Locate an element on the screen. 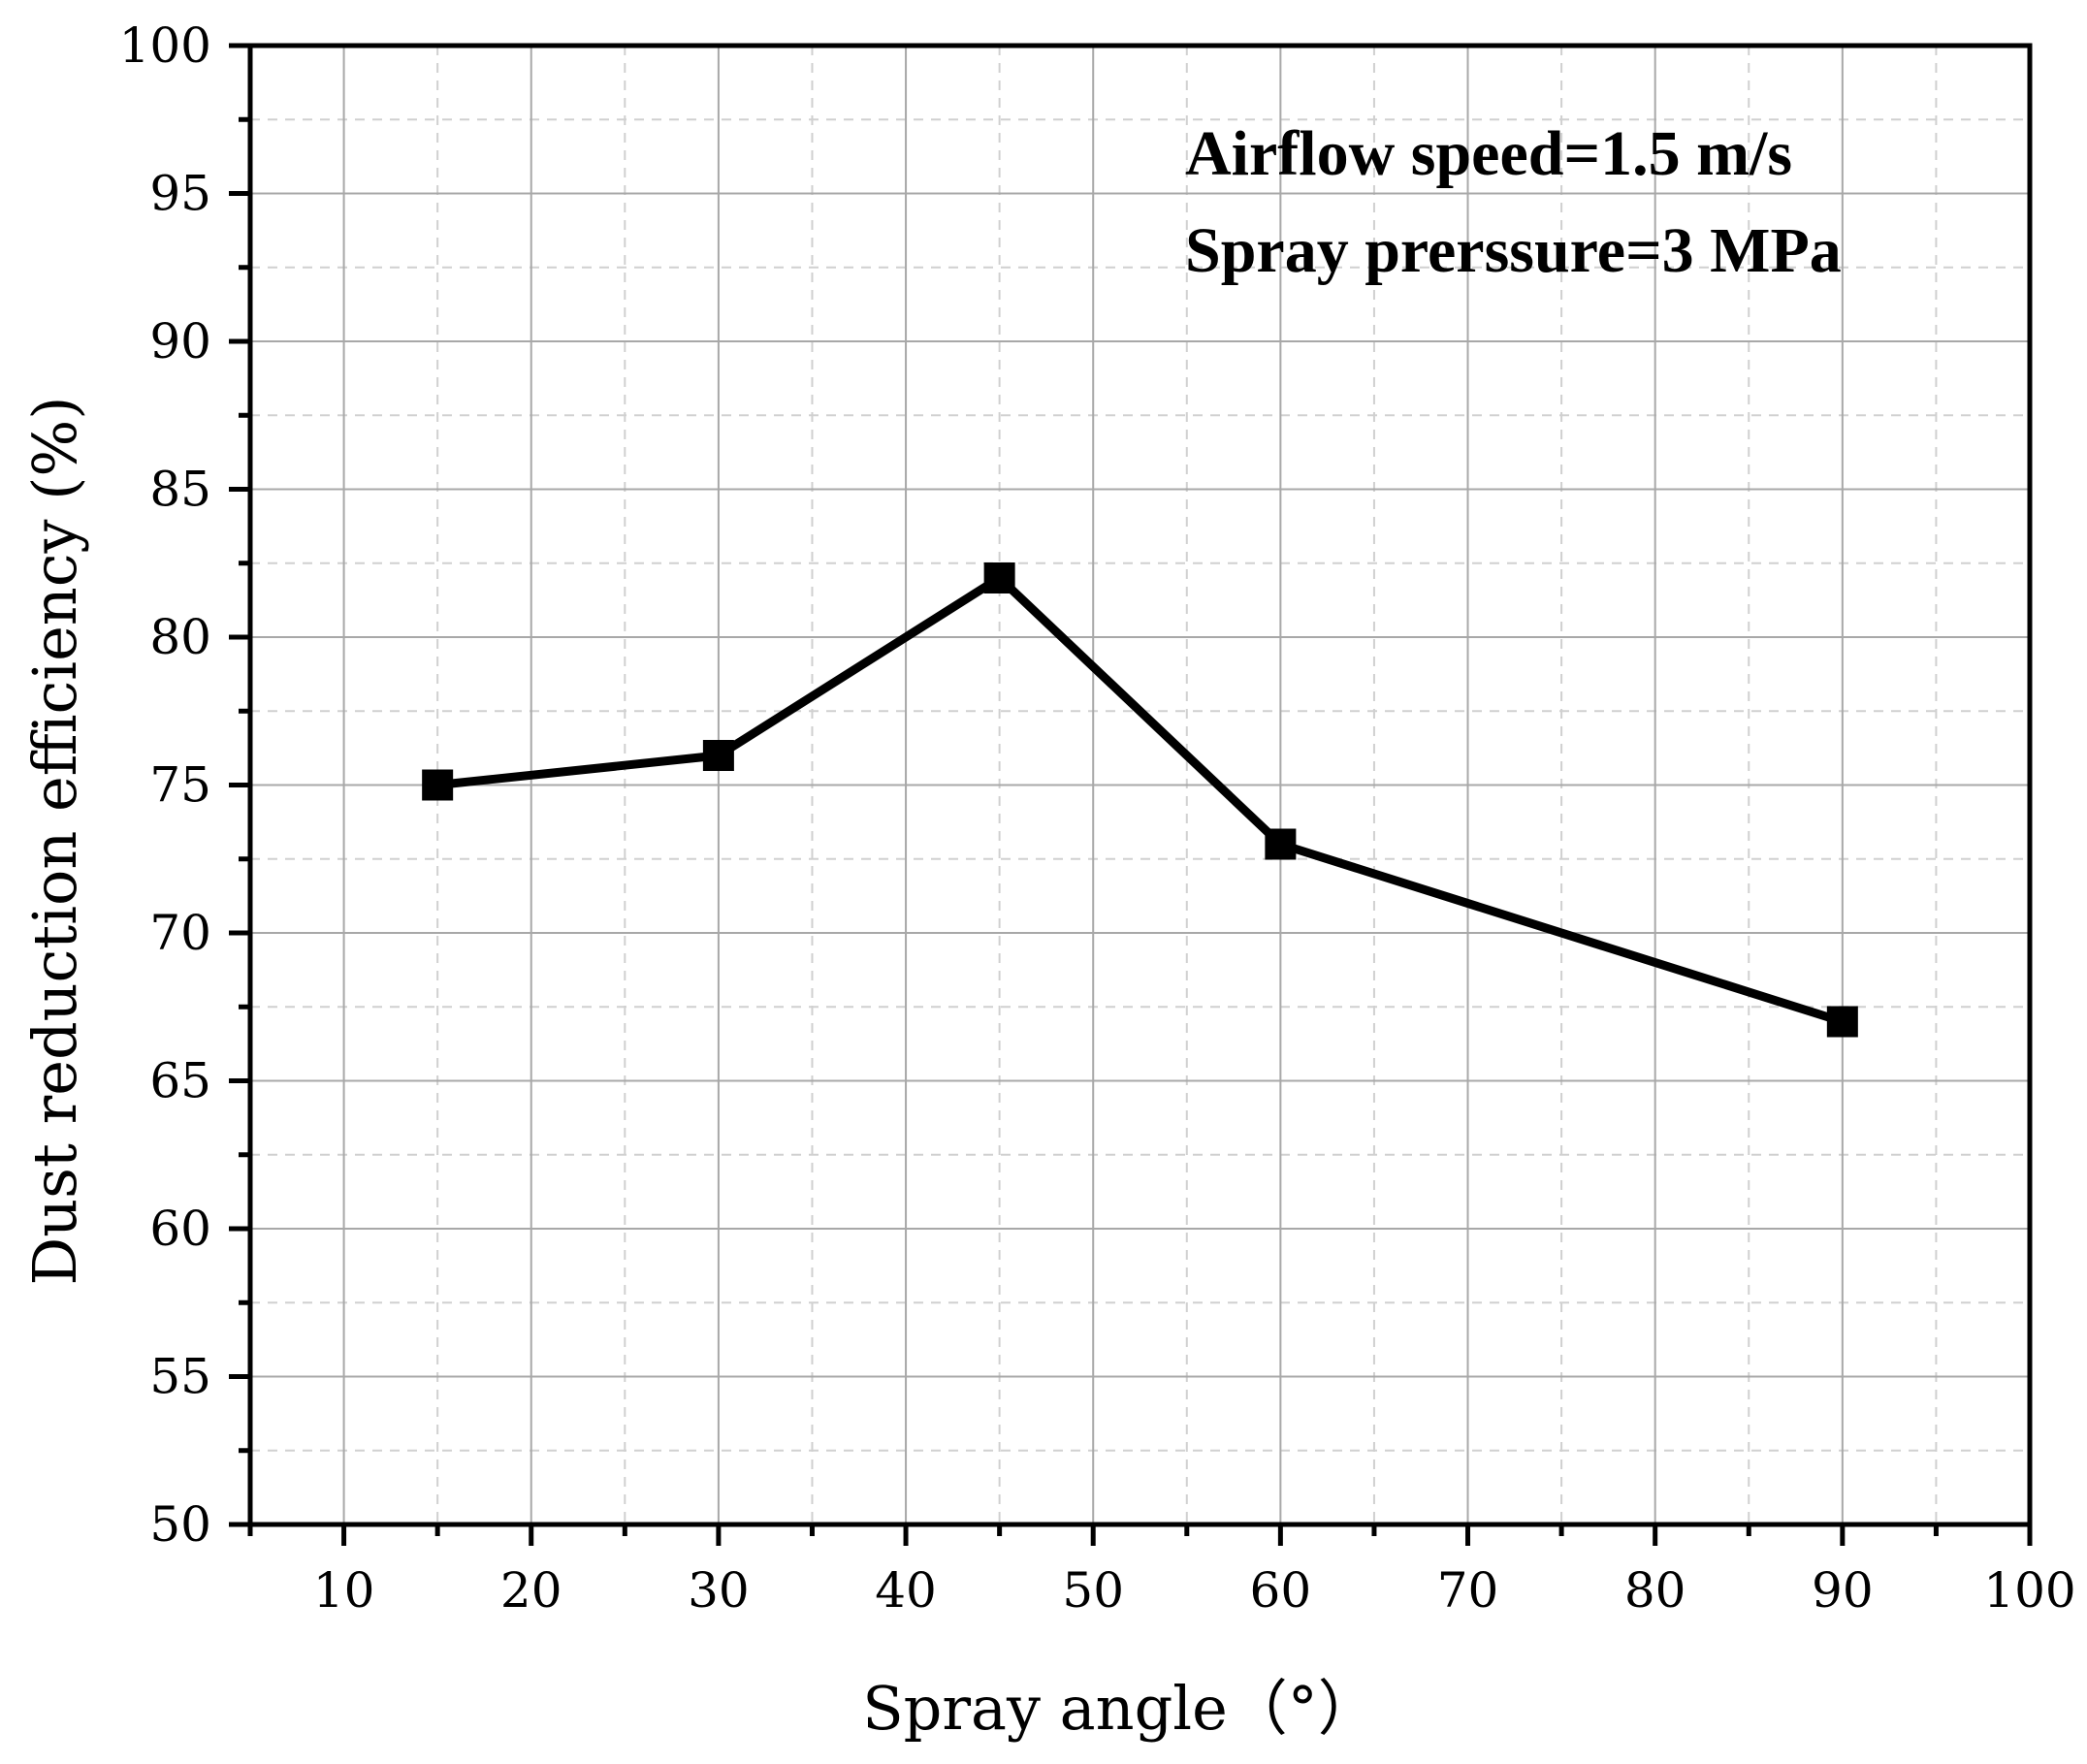  y-tick-label: 80 is located at coordinates (180, 637).